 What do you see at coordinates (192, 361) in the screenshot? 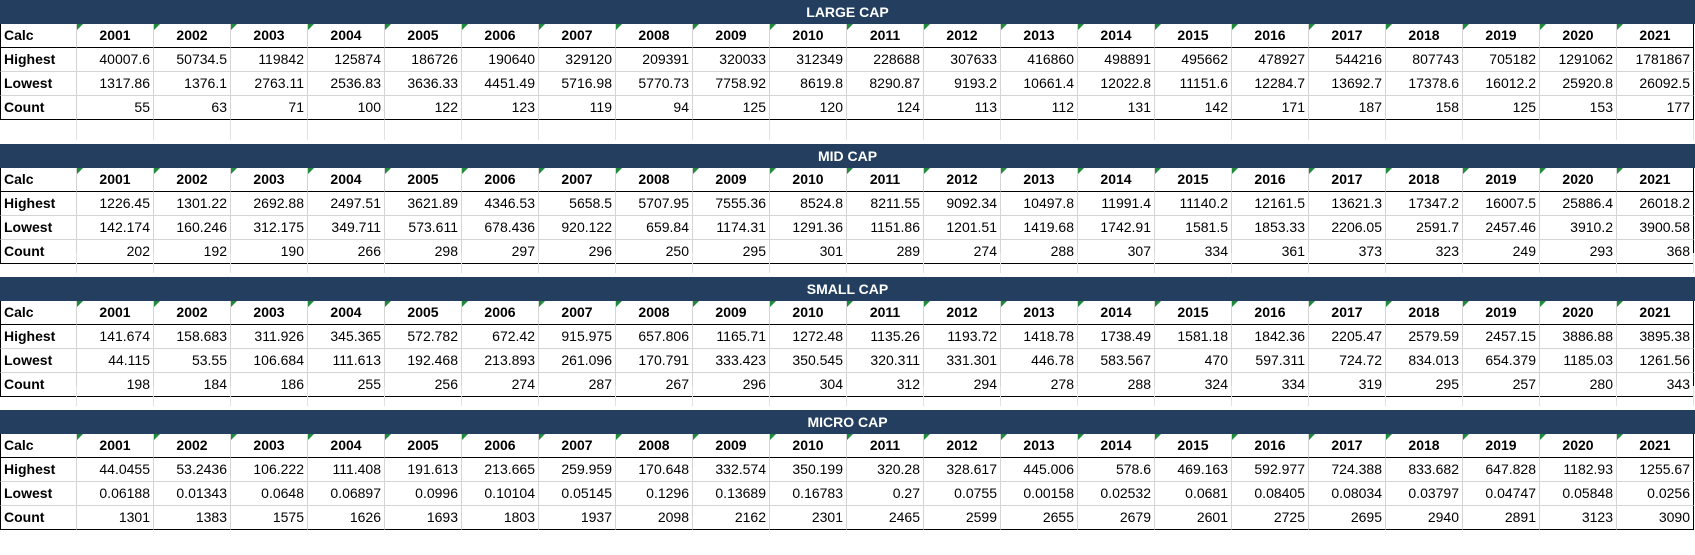
I see `value-cell: 53.55` at bounding box center [192, 361].